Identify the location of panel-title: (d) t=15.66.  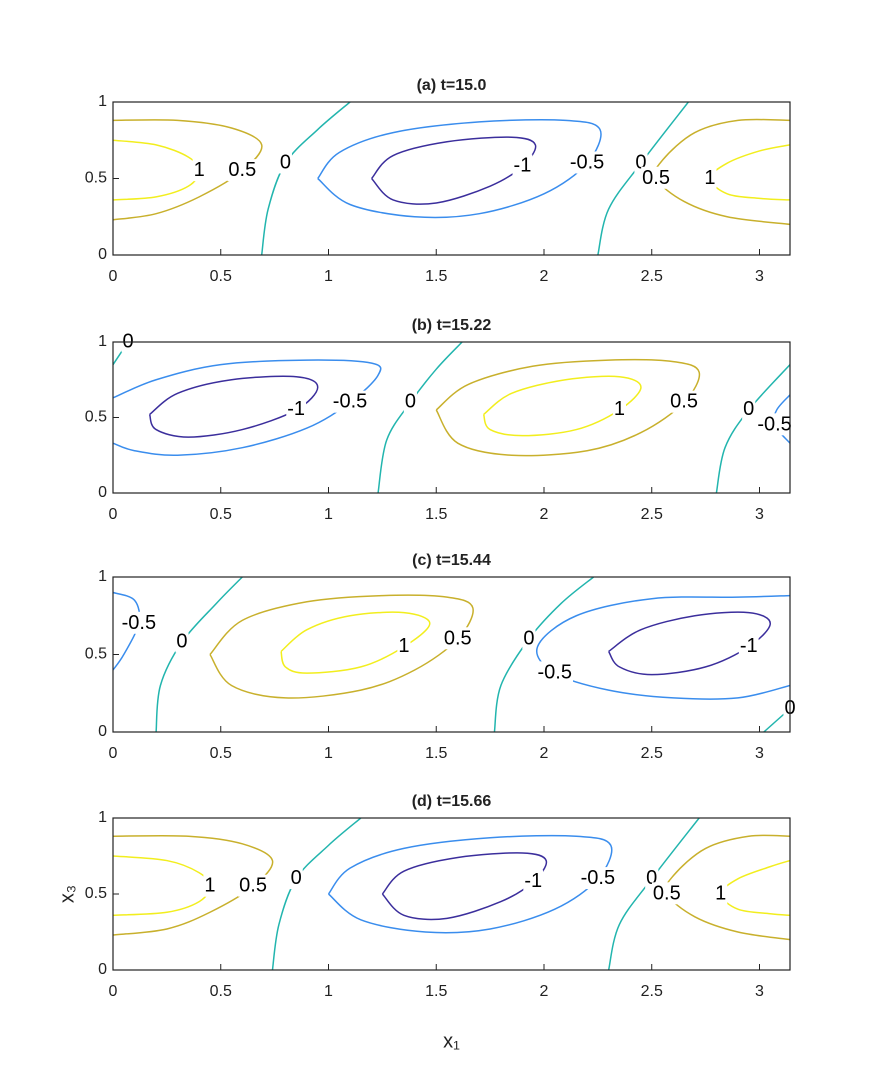
(452, 801).